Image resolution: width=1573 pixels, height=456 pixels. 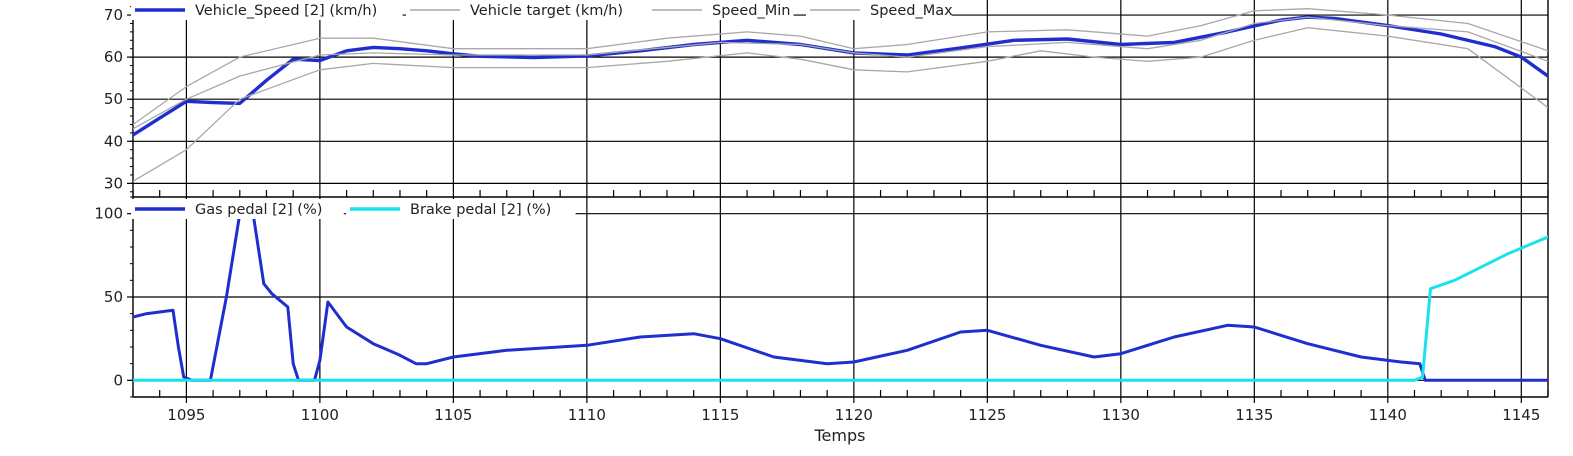 I want to click on y-tick-label: 70, so click(x=113, y=15).